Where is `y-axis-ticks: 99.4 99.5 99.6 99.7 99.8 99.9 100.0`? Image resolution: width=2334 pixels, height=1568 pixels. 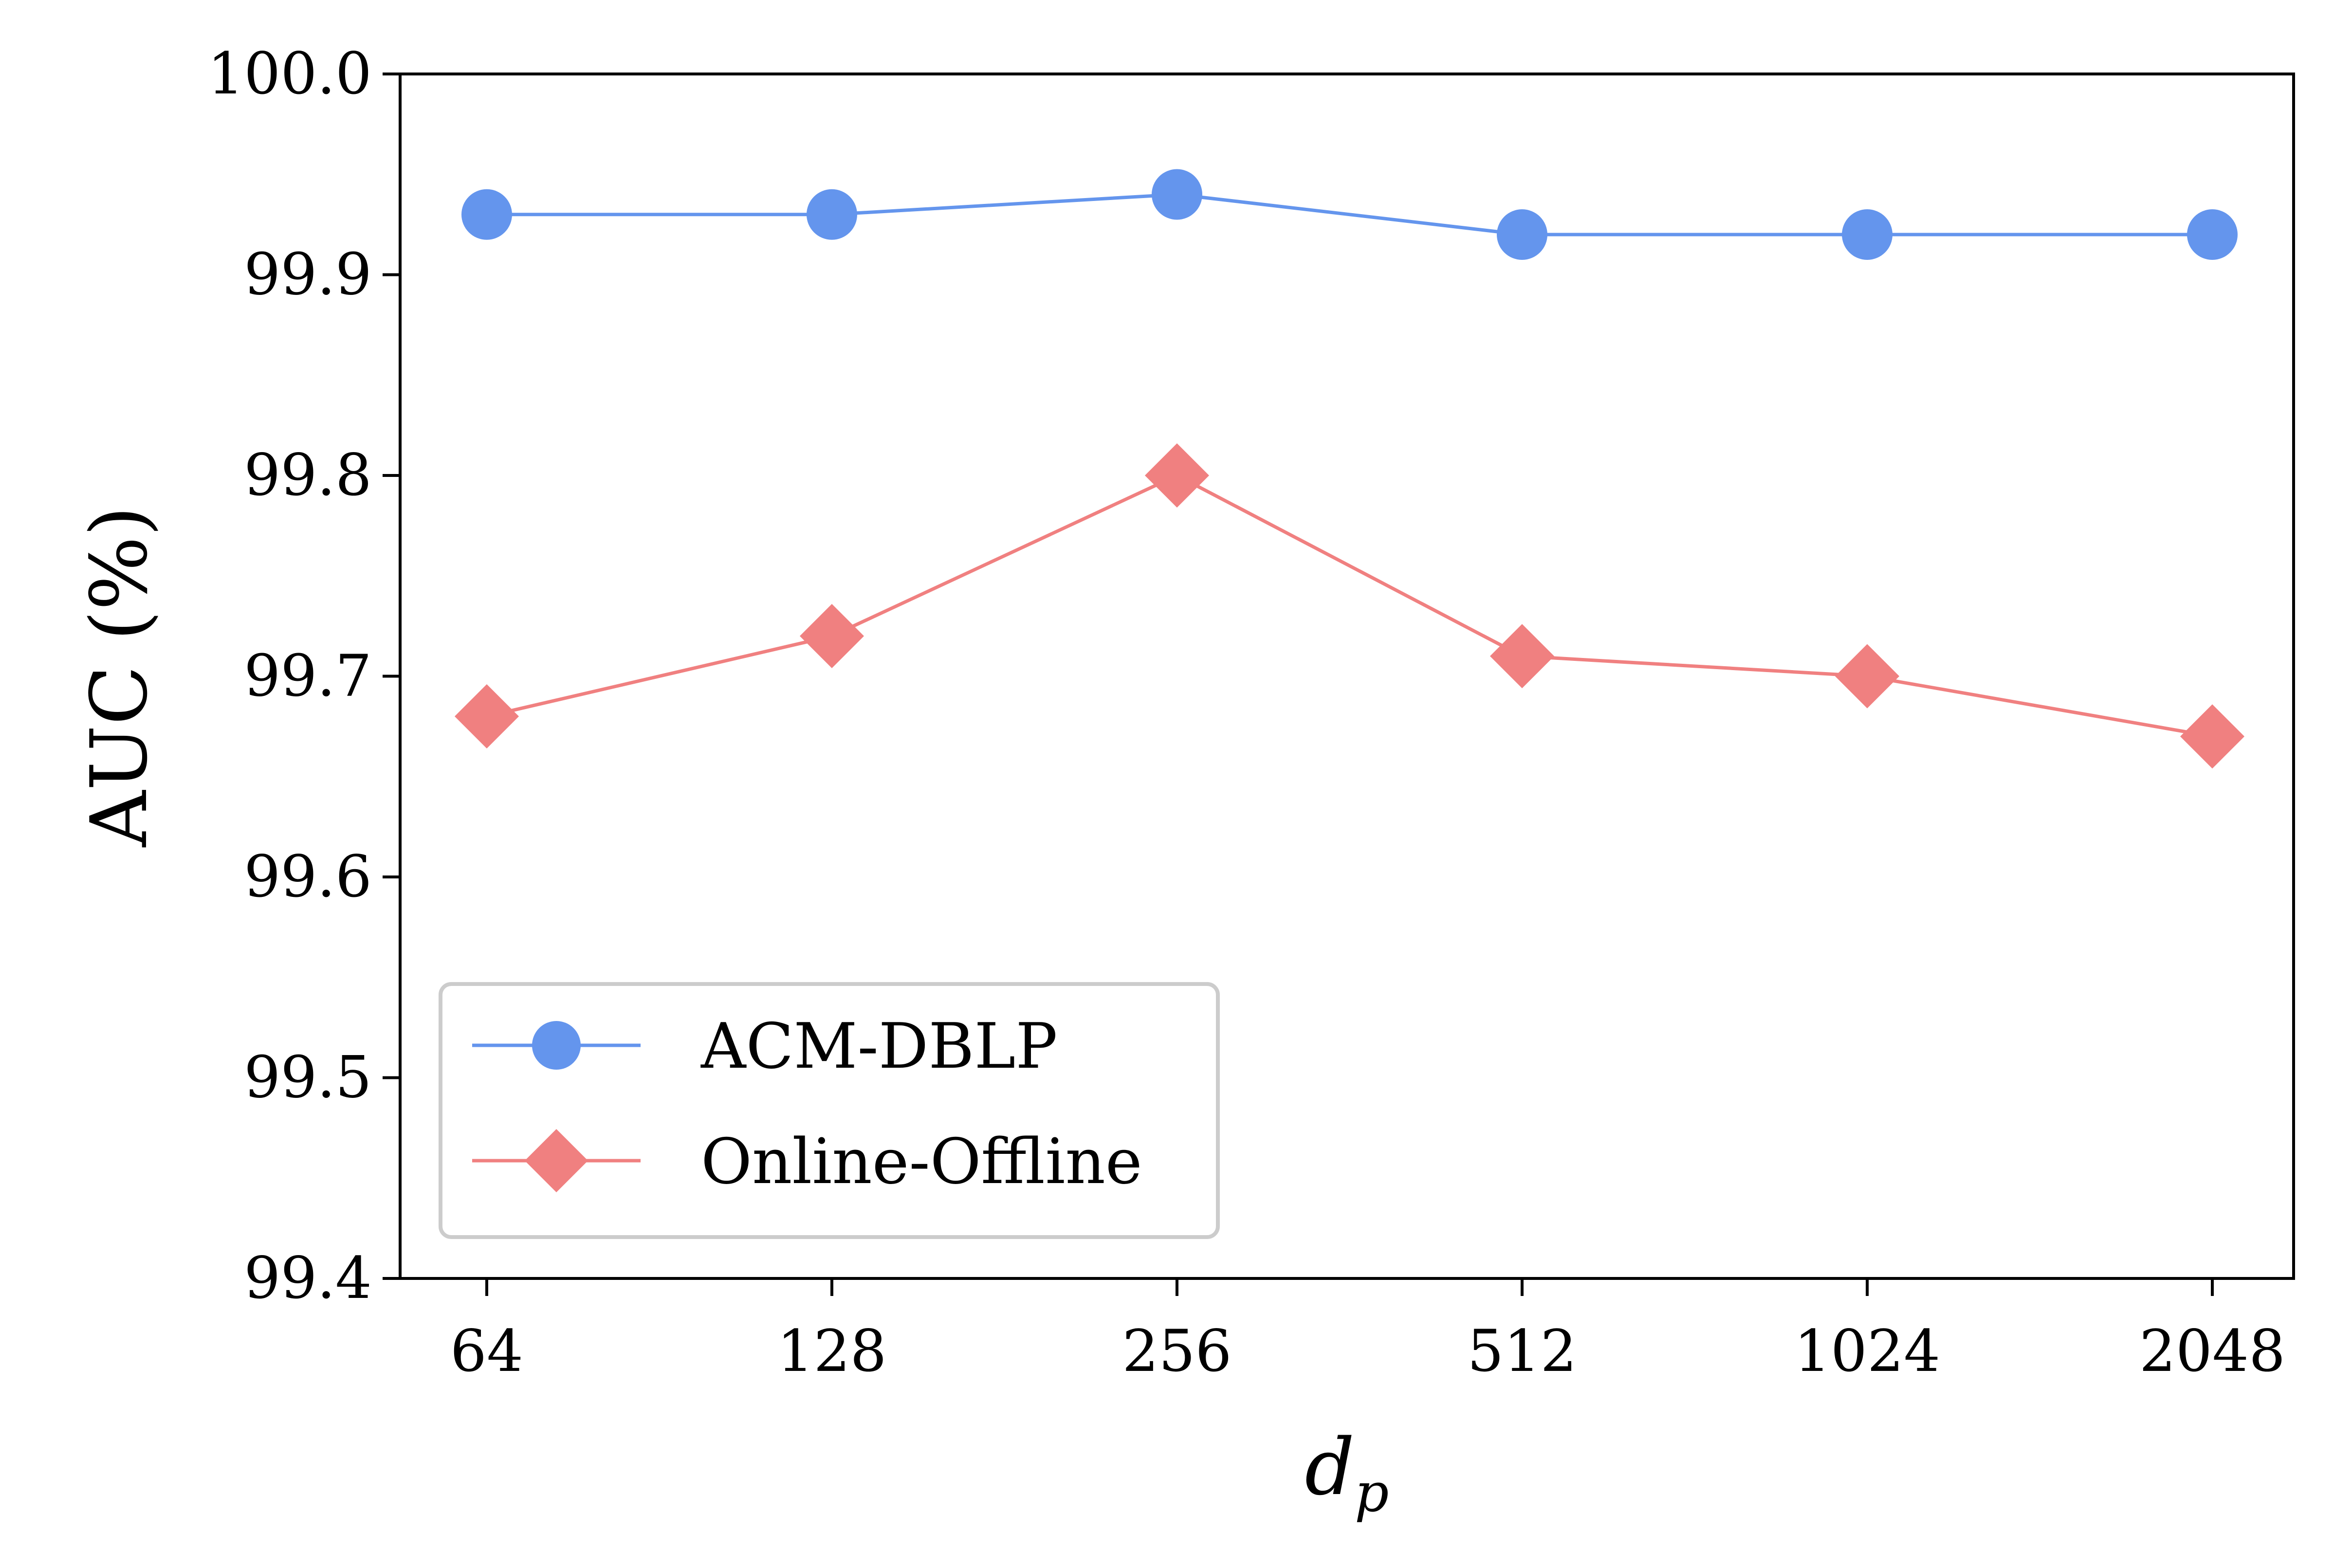
y-axis-ticks: 99.4 99.5 99.6 99.7 99.8 99.9 100.0 is located at coordinates (303, 676).